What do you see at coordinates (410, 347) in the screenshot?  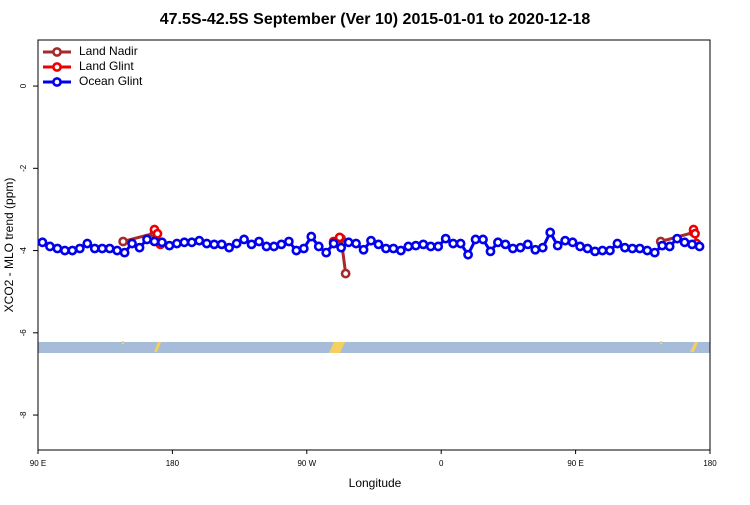 I see `land-marks` at bounding box center [410, 347].